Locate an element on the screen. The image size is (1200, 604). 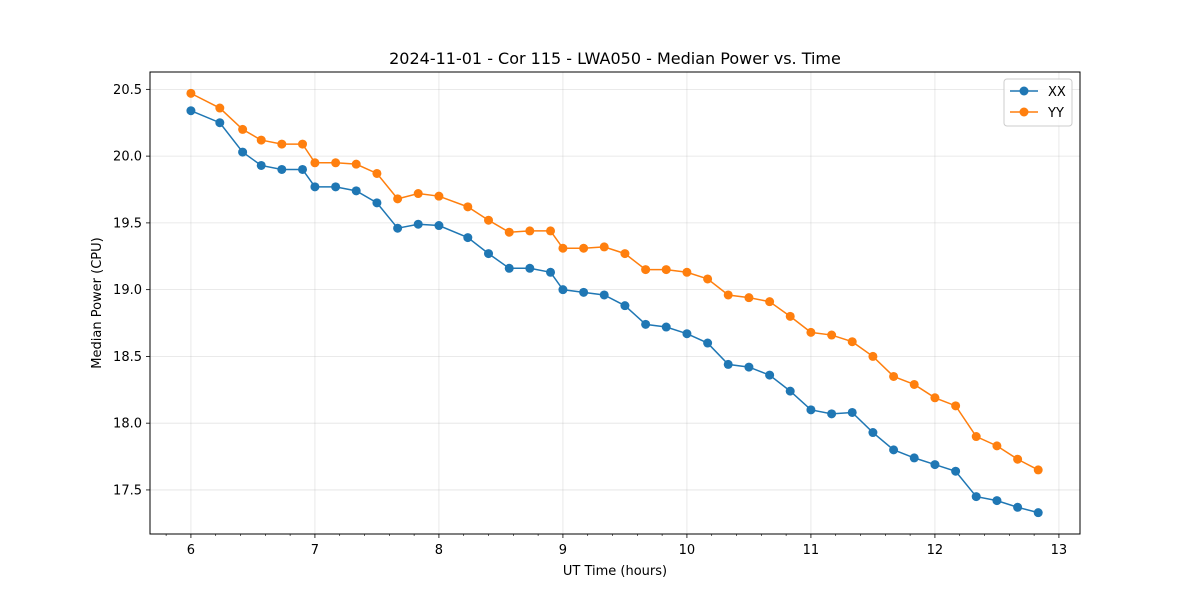
x-tick-label: 7 is located at coordinates (315, 550).